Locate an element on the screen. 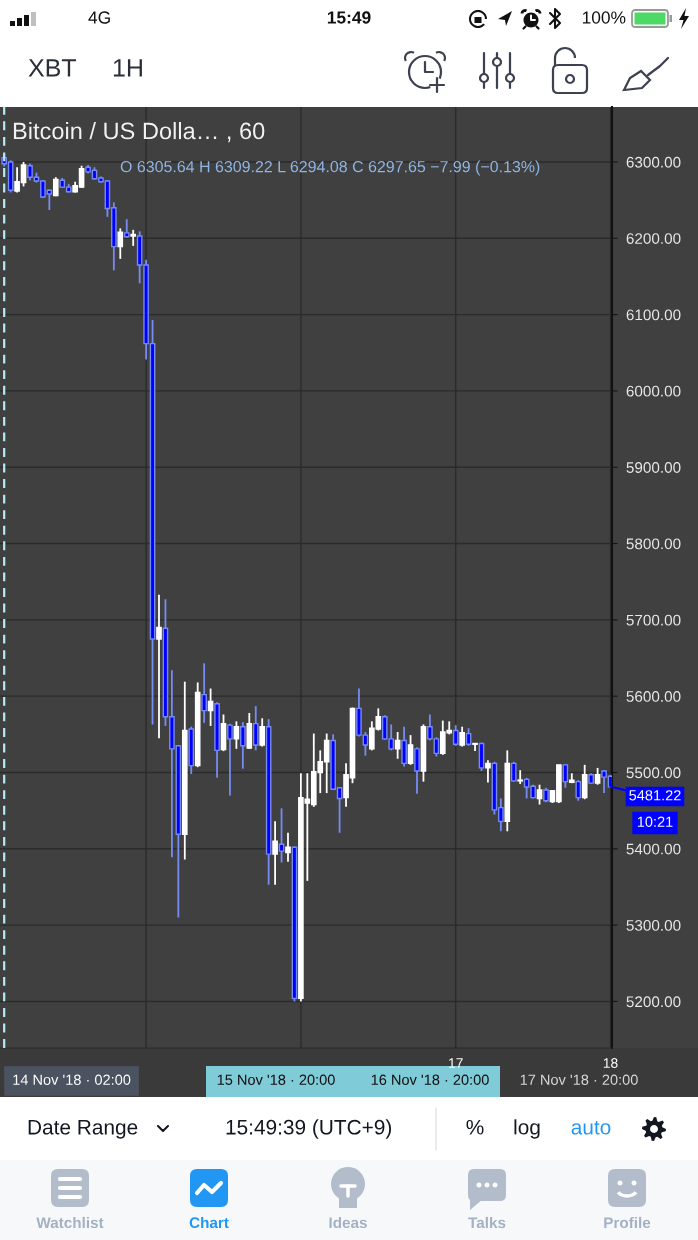 This screenshot has width=698, height=1240. text: Ideas is located at coordinates (348, 1222).